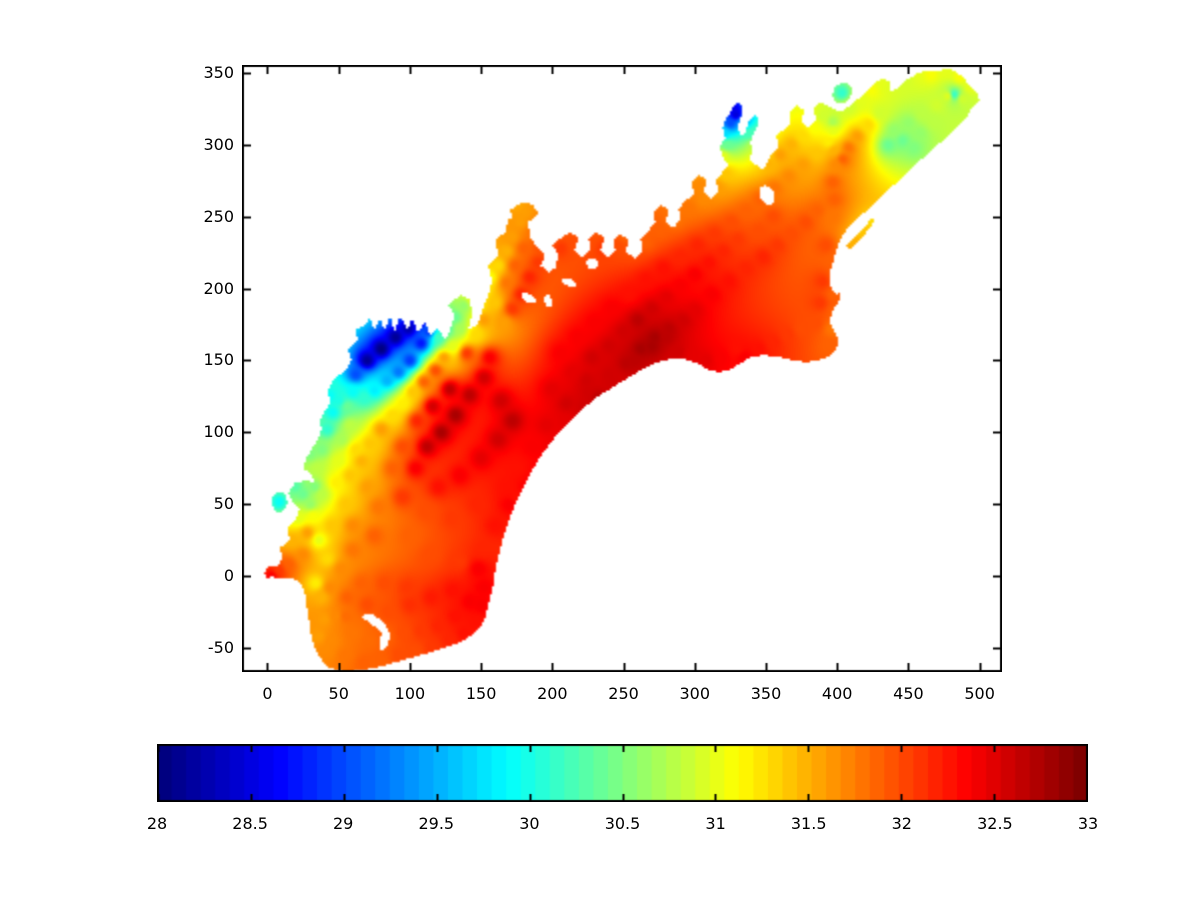 The width and height of the screenshot is (1201, 901). I want to click on colorbar-tick-label: 28, so click(157, 823).